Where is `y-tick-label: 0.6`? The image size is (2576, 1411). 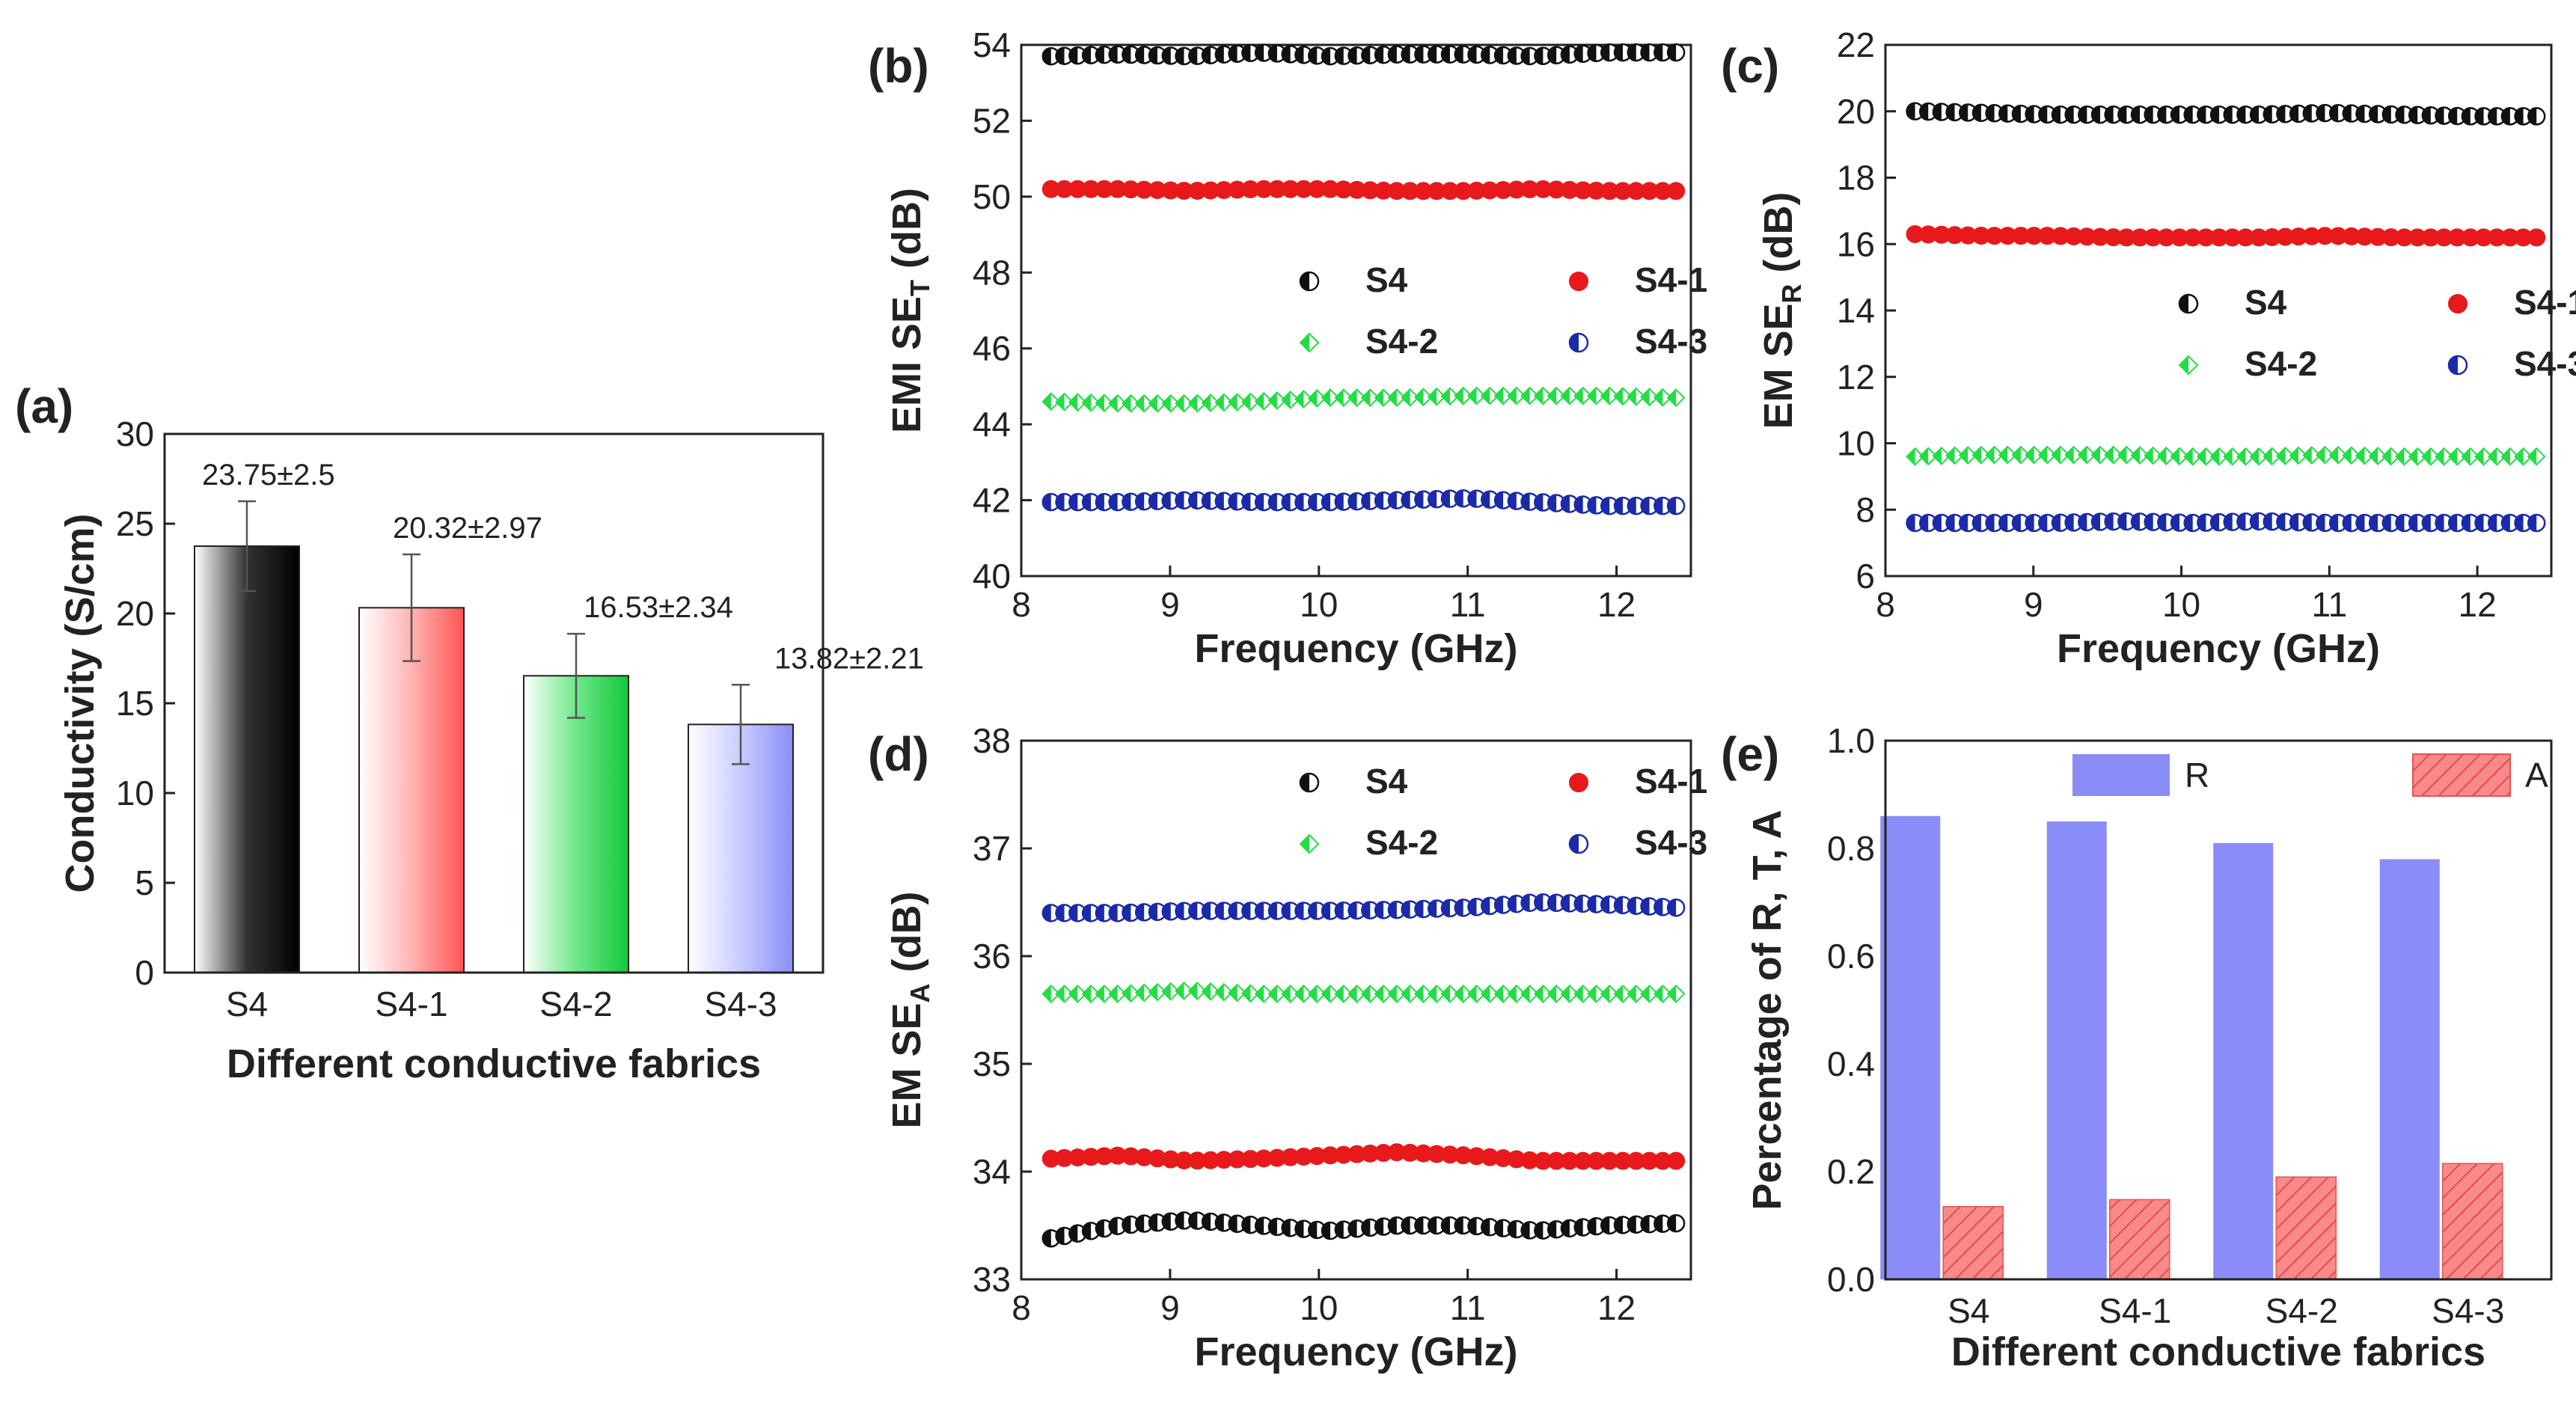
y-tick-label: 0.6 is located at coordinates (1851, 956).